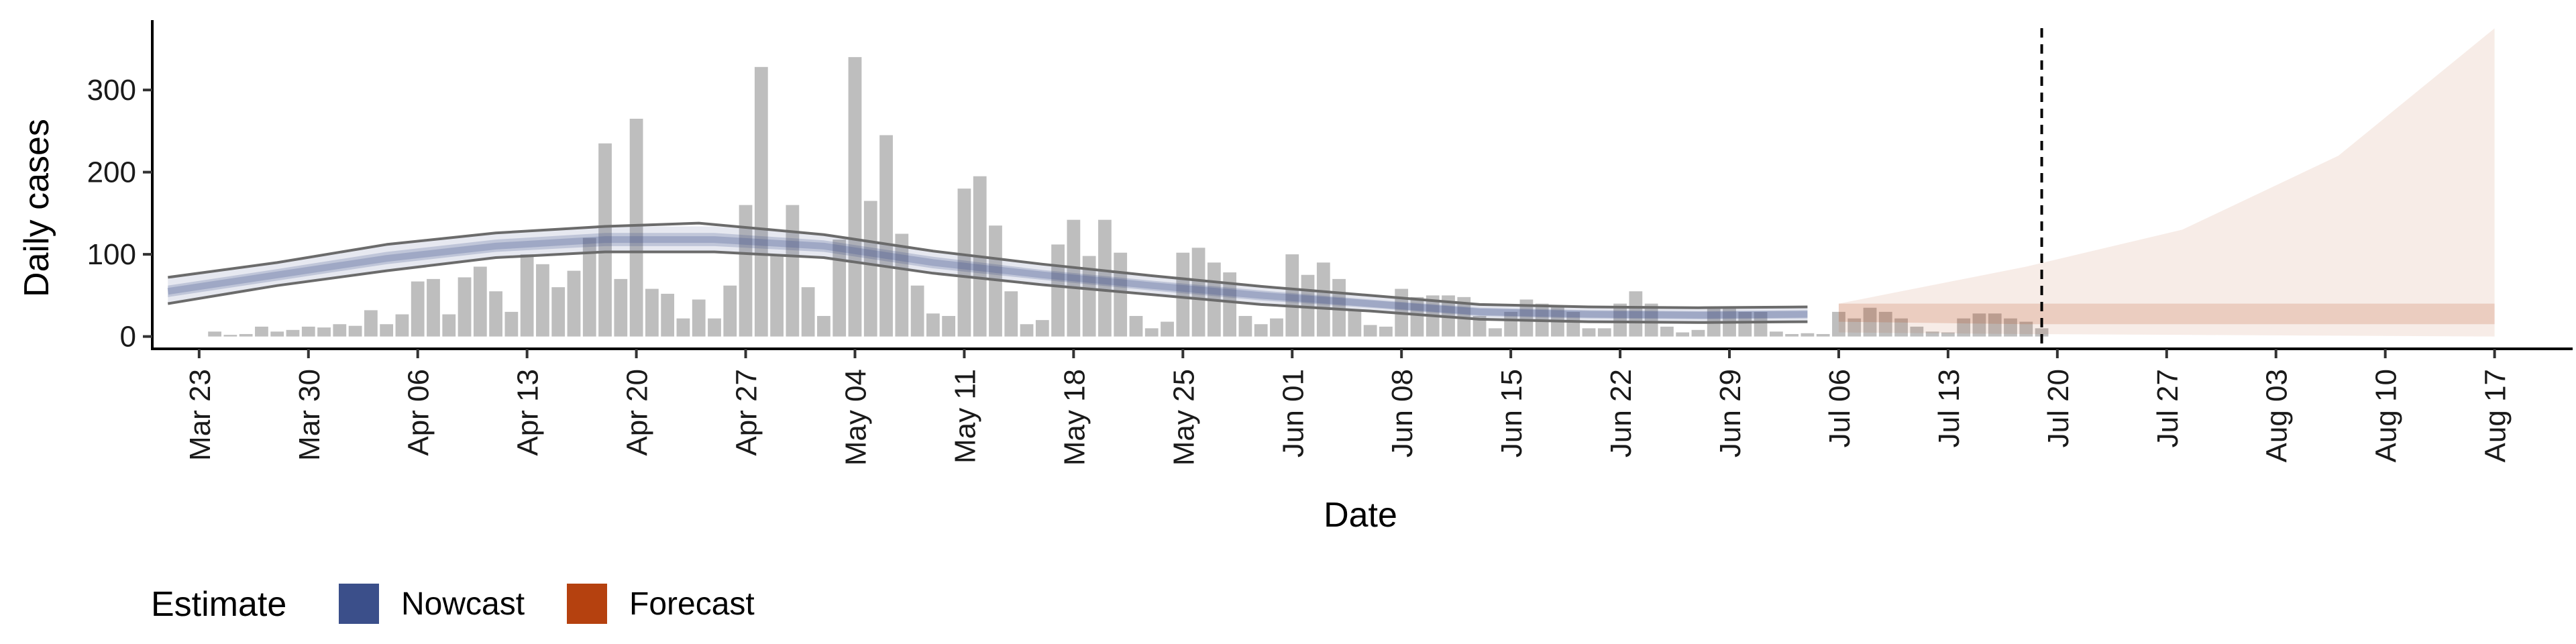 Image resolution: width=2576 pixels, height=644 pixels. I want to click on legend: Estimate Nowcast Forecast, so click(453, 604).